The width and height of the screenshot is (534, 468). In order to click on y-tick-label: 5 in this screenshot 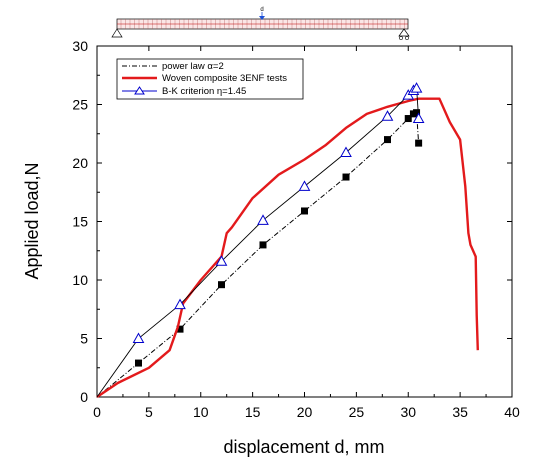, I will do `click(84, 339)`.